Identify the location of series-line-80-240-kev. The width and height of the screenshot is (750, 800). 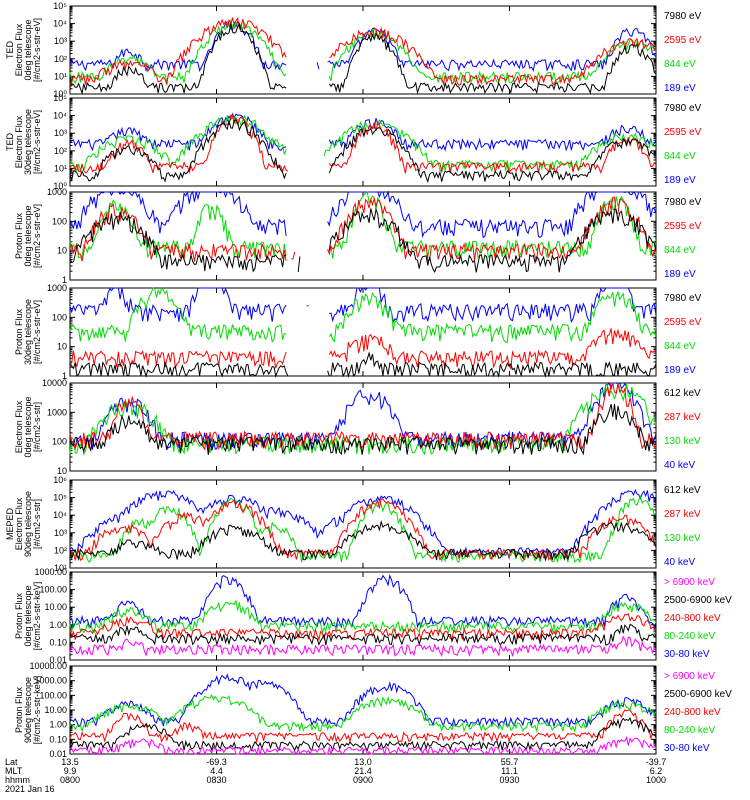
(363, 617).